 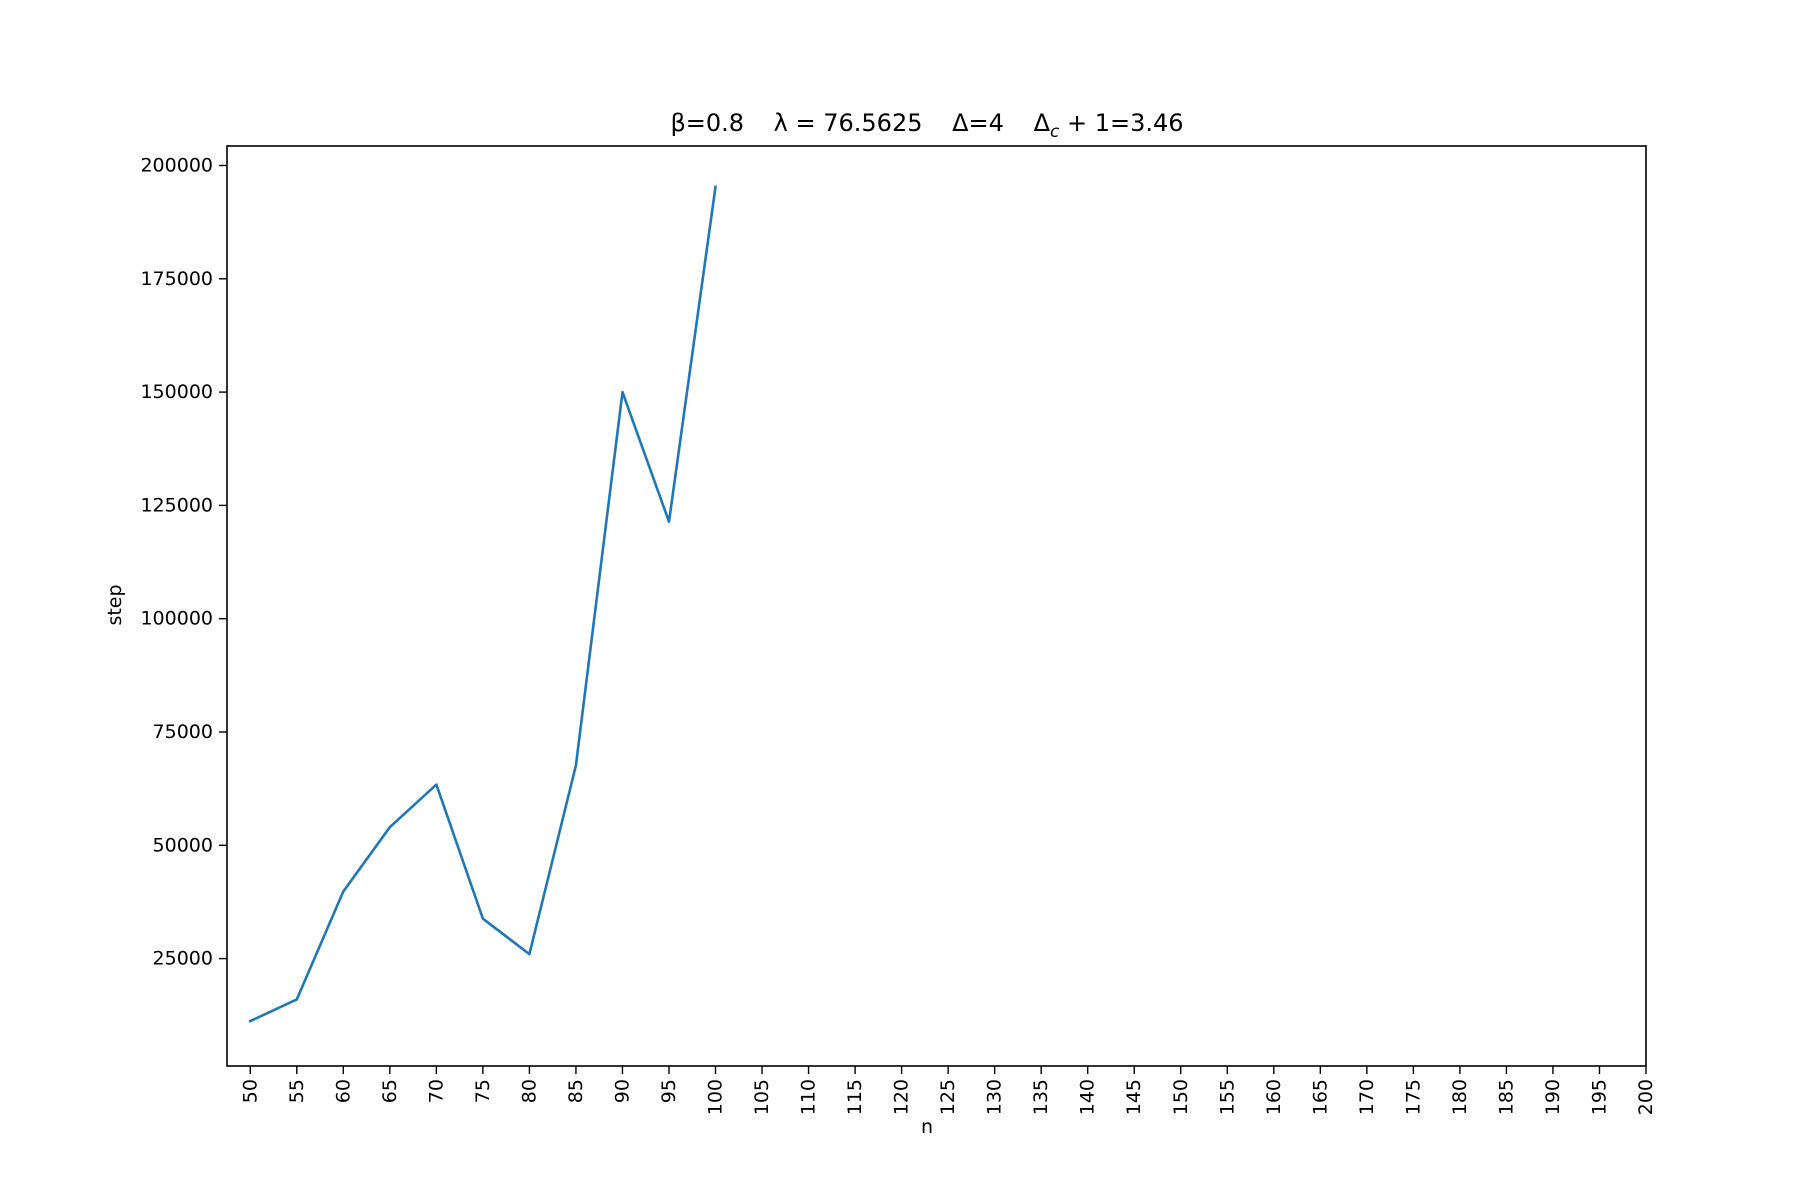 I want to click on x-tick-label: 135, so click(x=1041, y=1097).